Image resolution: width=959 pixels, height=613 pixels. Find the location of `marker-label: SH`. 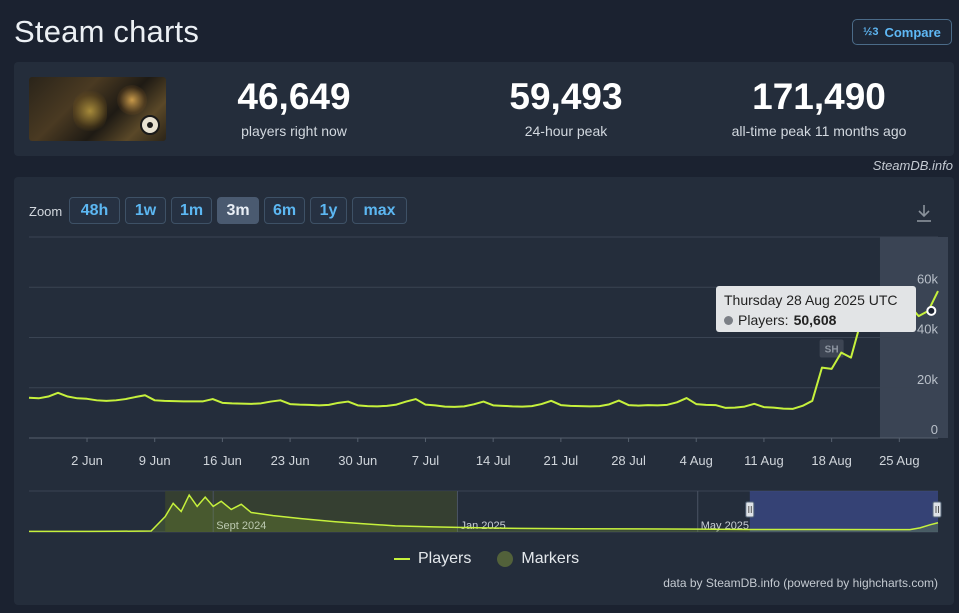

marker-label: SH is located at coordinates (832, 350).